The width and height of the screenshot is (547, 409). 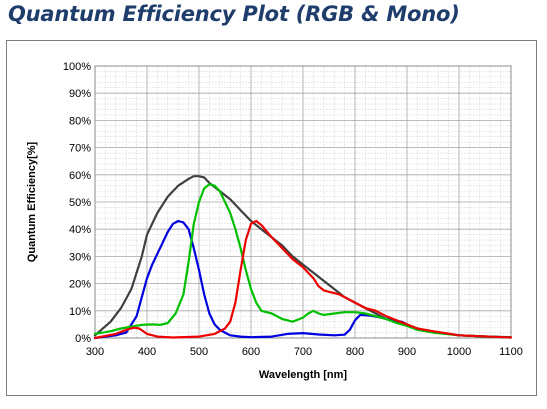 I want to click on x-tick-label: 400, so click(x=147, y=352).